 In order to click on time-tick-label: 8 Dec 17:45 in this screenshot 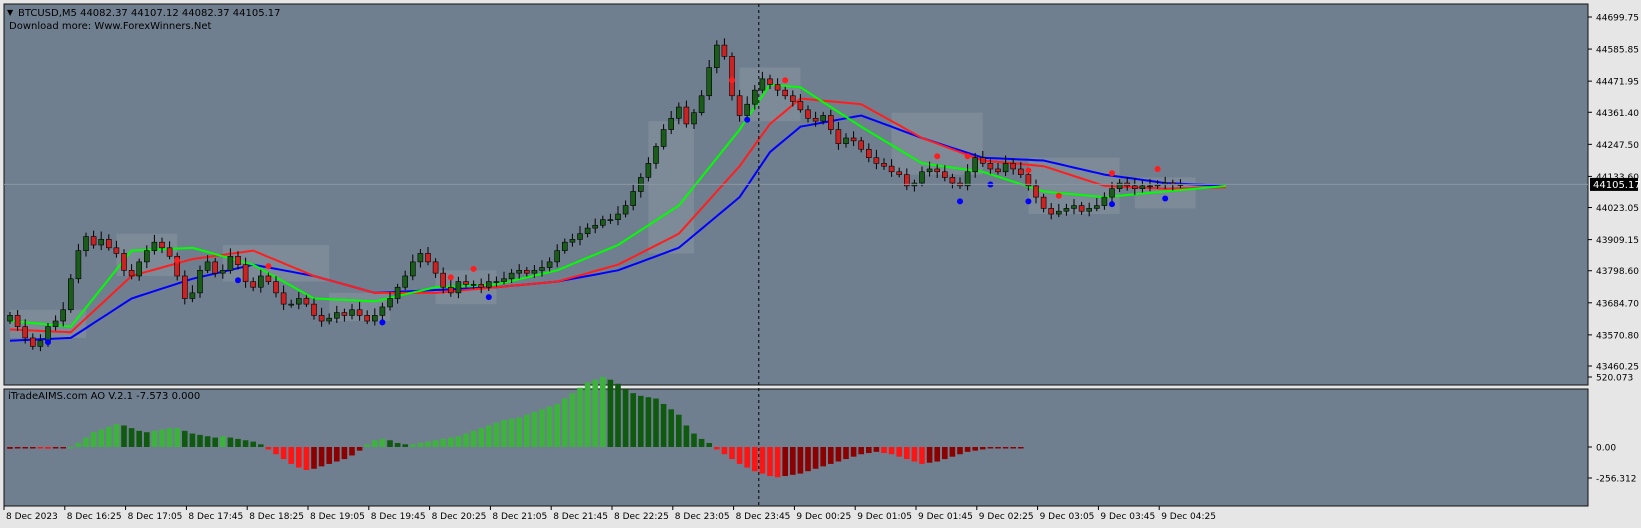, I will do `click(215, 517)`.